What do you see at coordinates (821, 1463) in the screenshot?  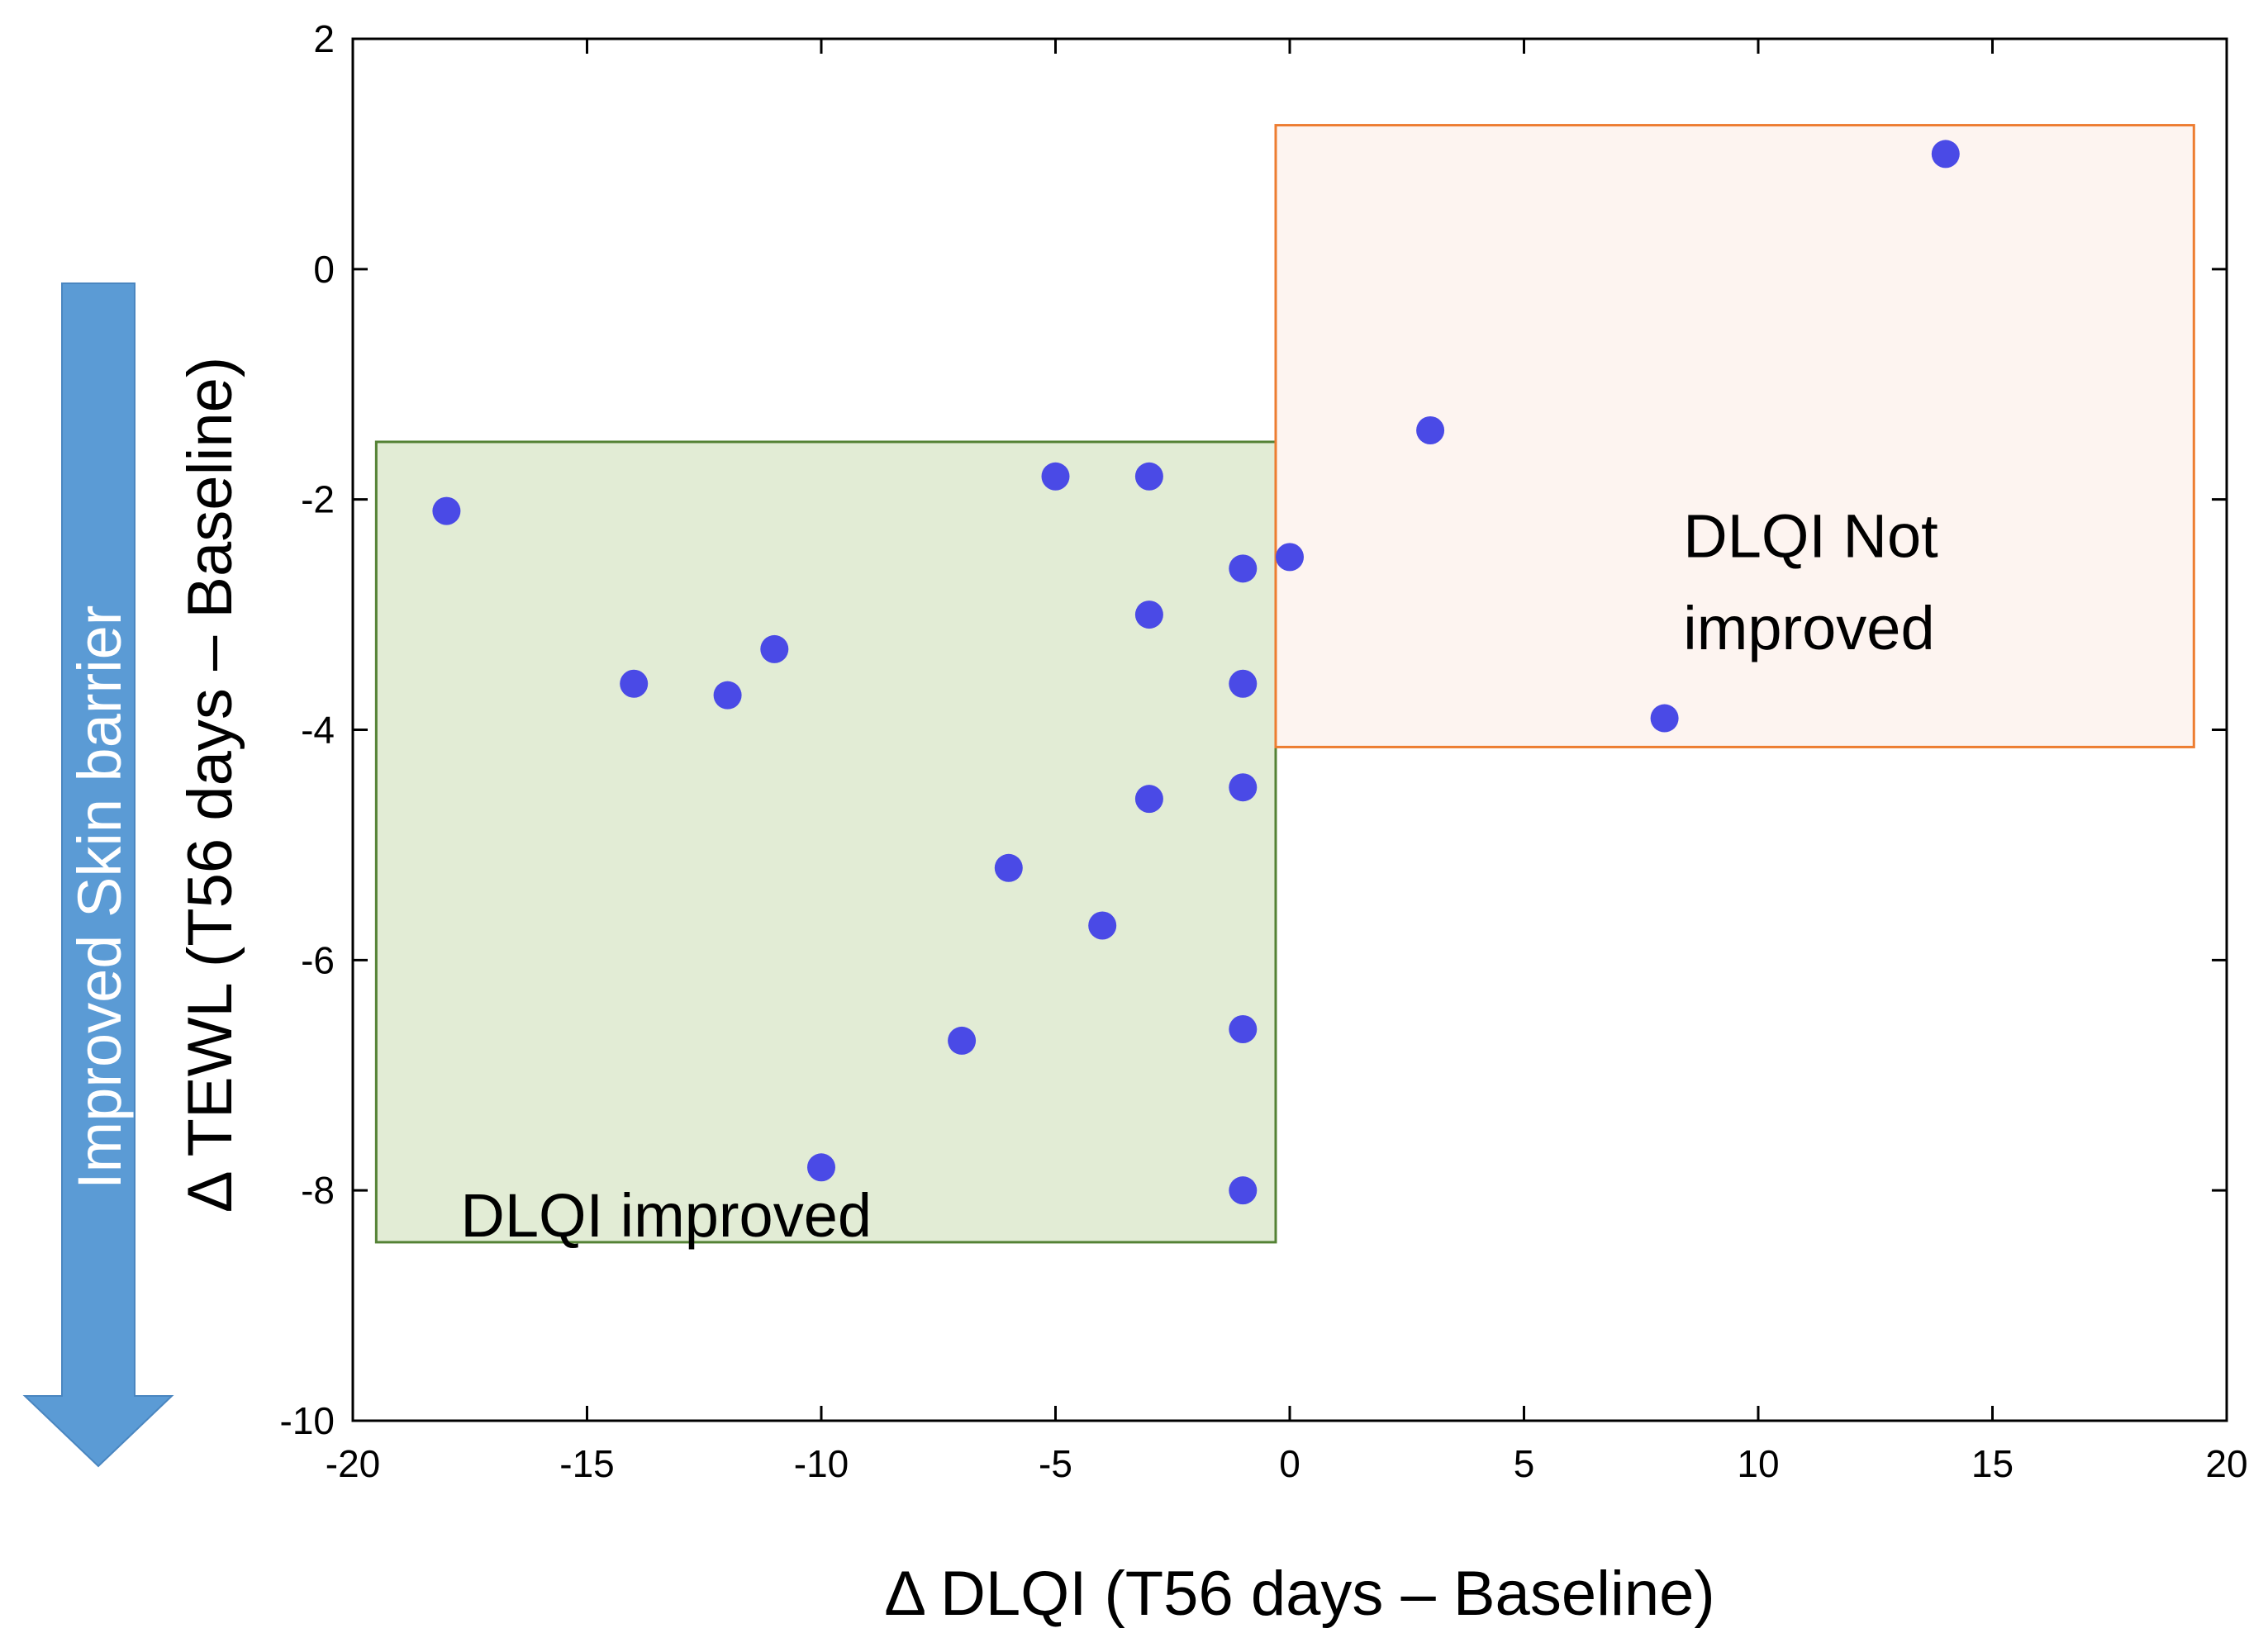 I see `x-tick-label: -10` at bounding box center [821, 1463].